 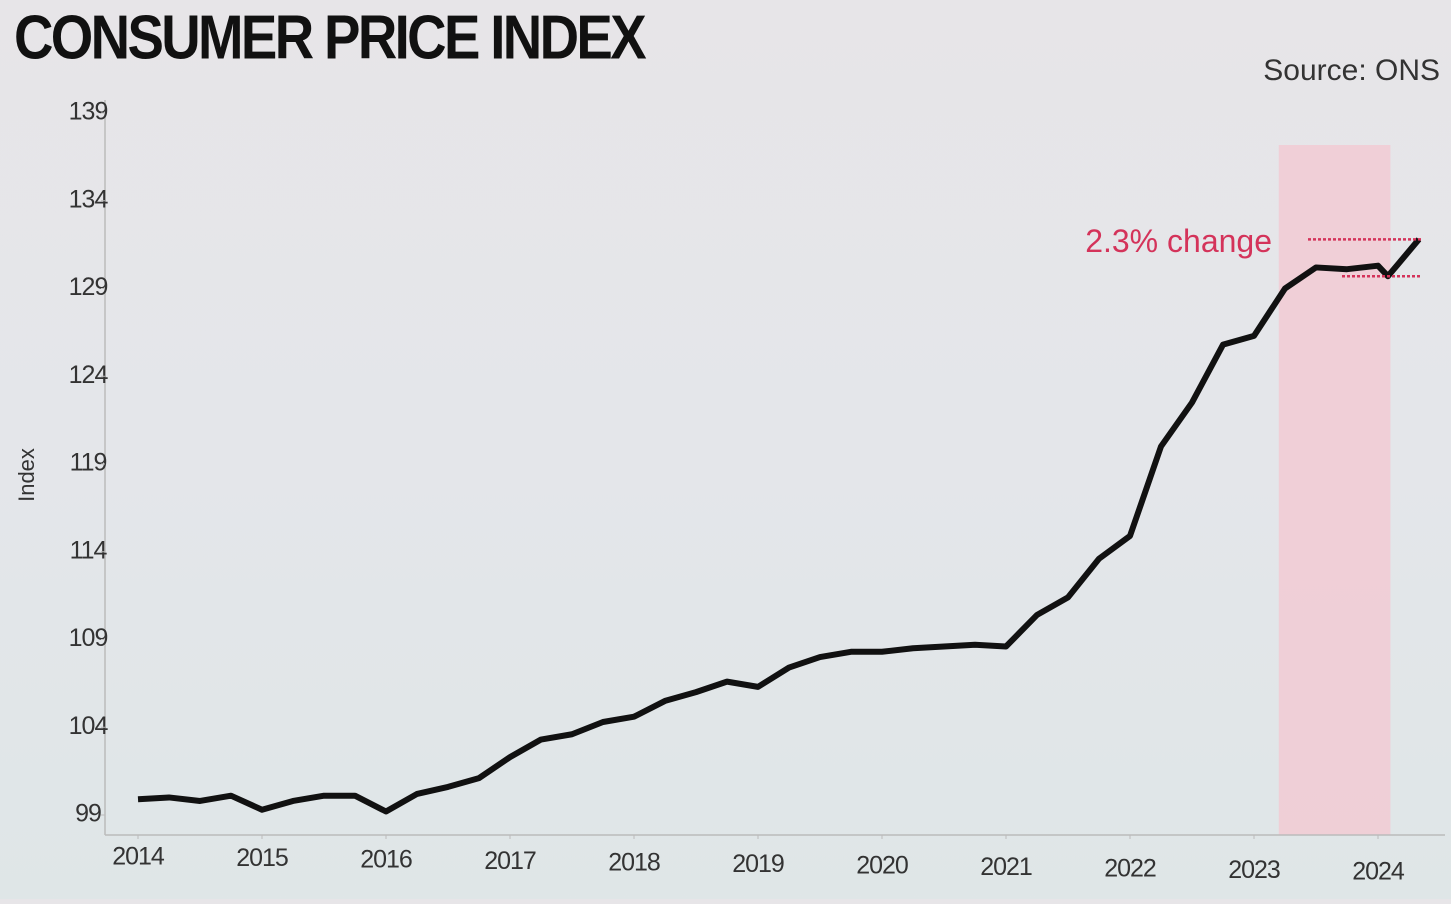 What do you see at coordinates (330, 37) in the screenshot?
I see `chart-title: CONSUMER PRICE INDEX` at bounding box center [330, 37].